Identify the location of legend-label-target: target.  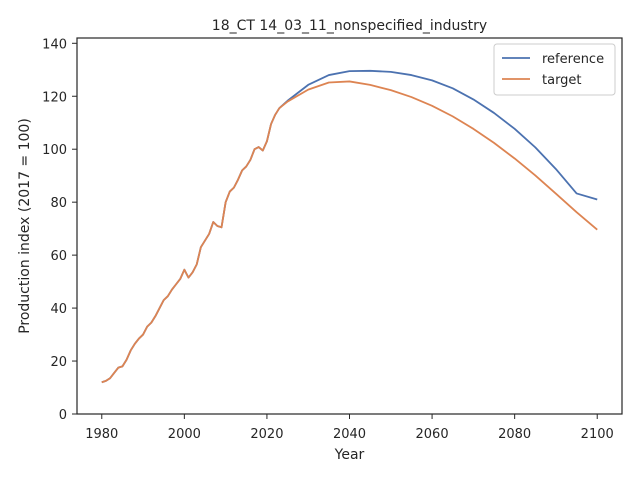
(562, 80).